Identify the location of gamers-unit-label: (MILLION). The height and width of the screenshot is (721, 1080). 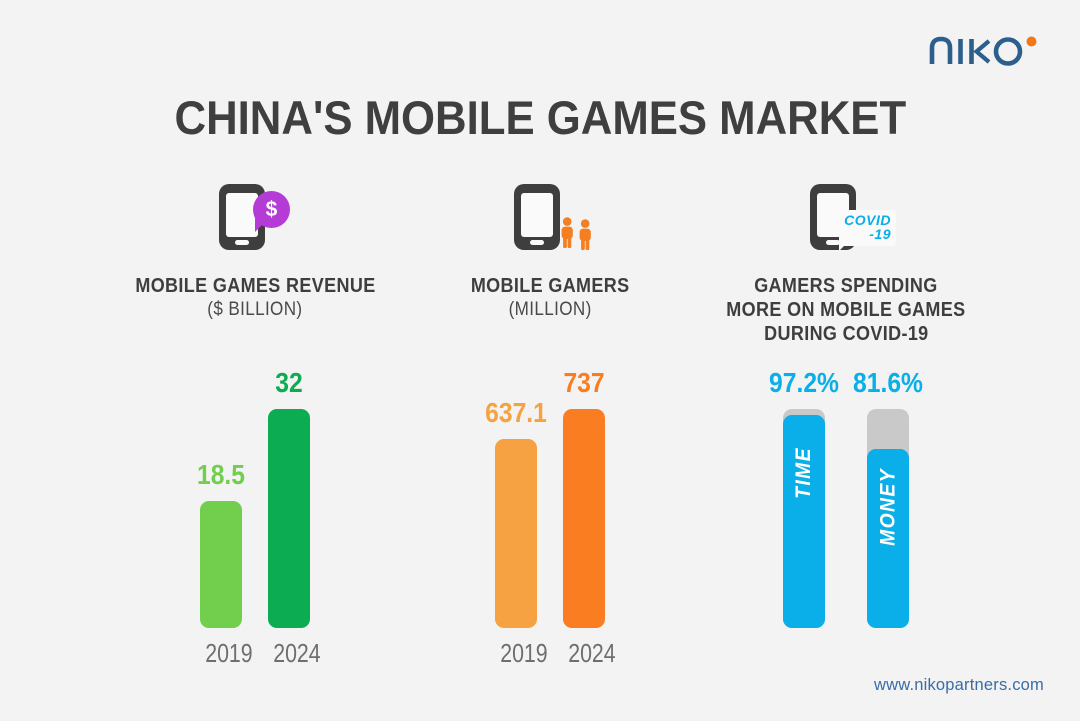
(550, 309).